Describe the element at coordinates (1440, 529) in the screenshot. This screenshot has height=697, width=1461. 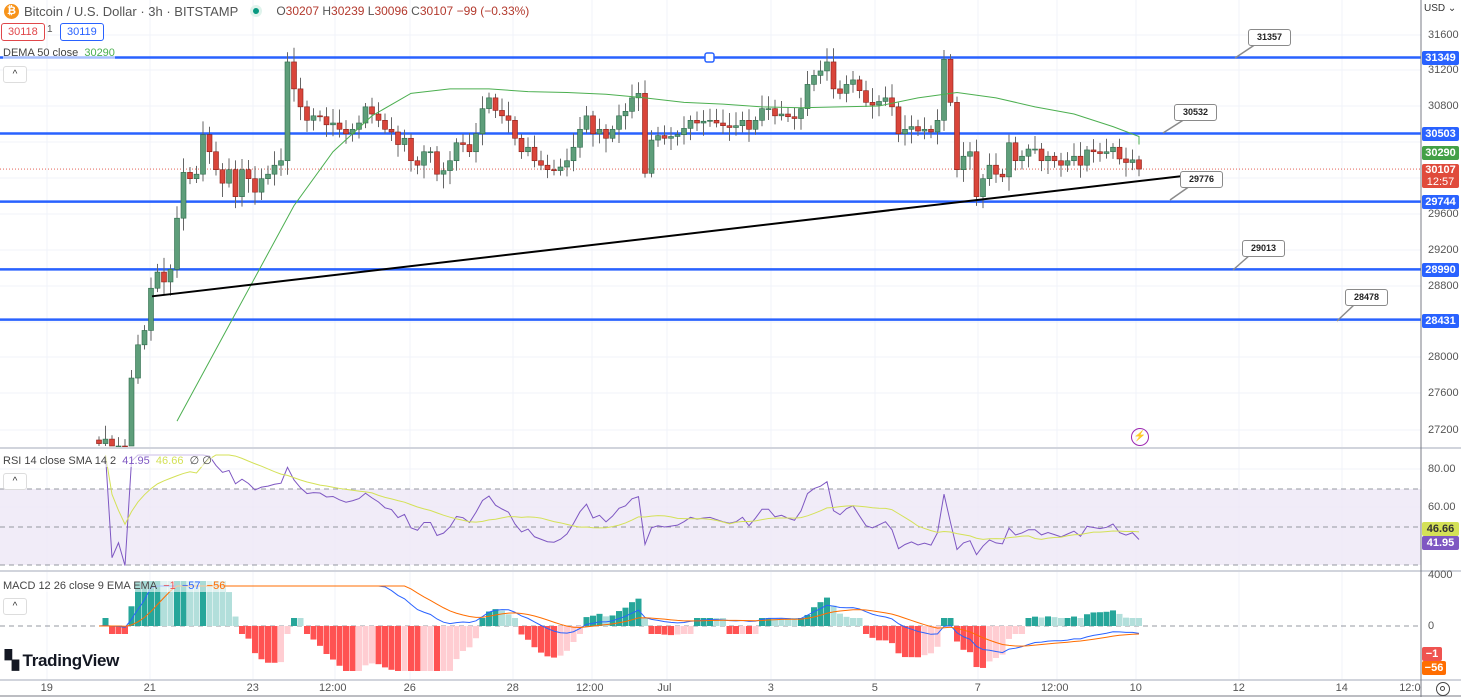
I see `rsi-sma-tag: 46.66` at that location.